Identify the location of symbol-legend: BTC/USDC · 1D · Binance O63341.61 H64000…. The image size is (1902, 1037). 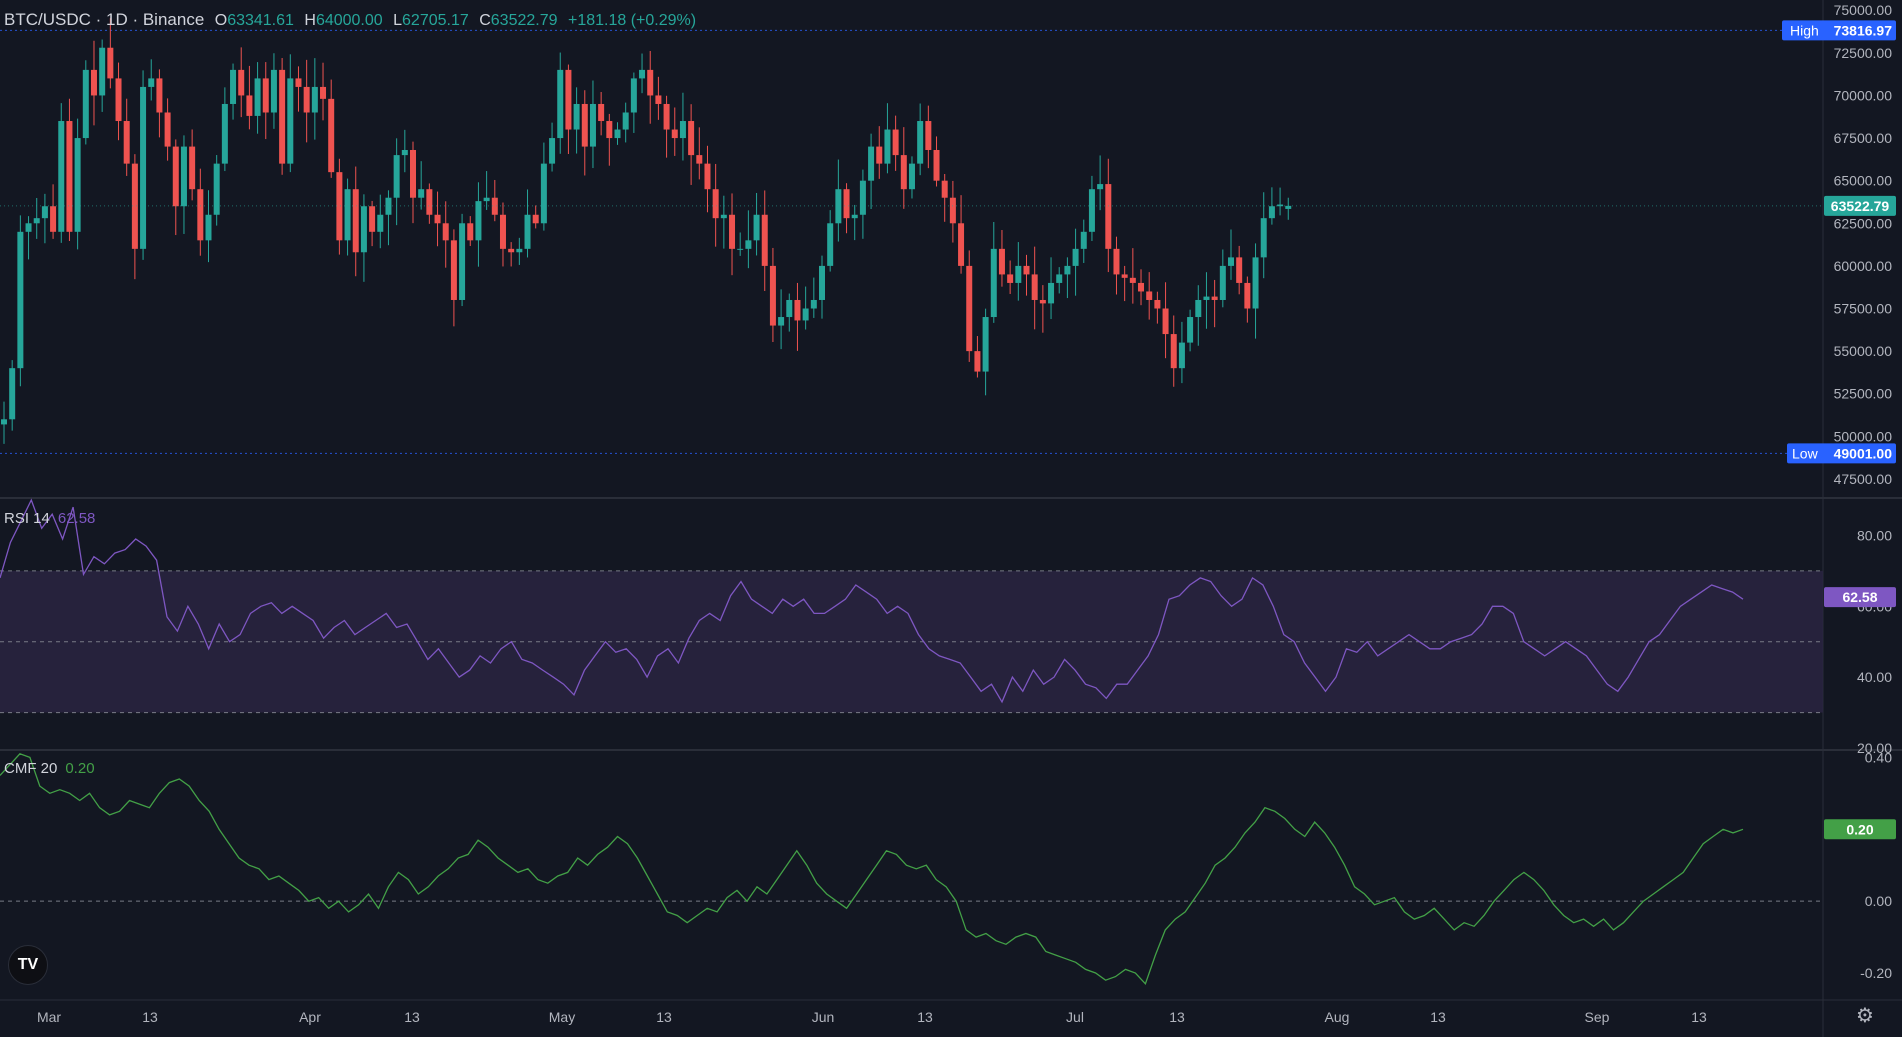
(350, 20).